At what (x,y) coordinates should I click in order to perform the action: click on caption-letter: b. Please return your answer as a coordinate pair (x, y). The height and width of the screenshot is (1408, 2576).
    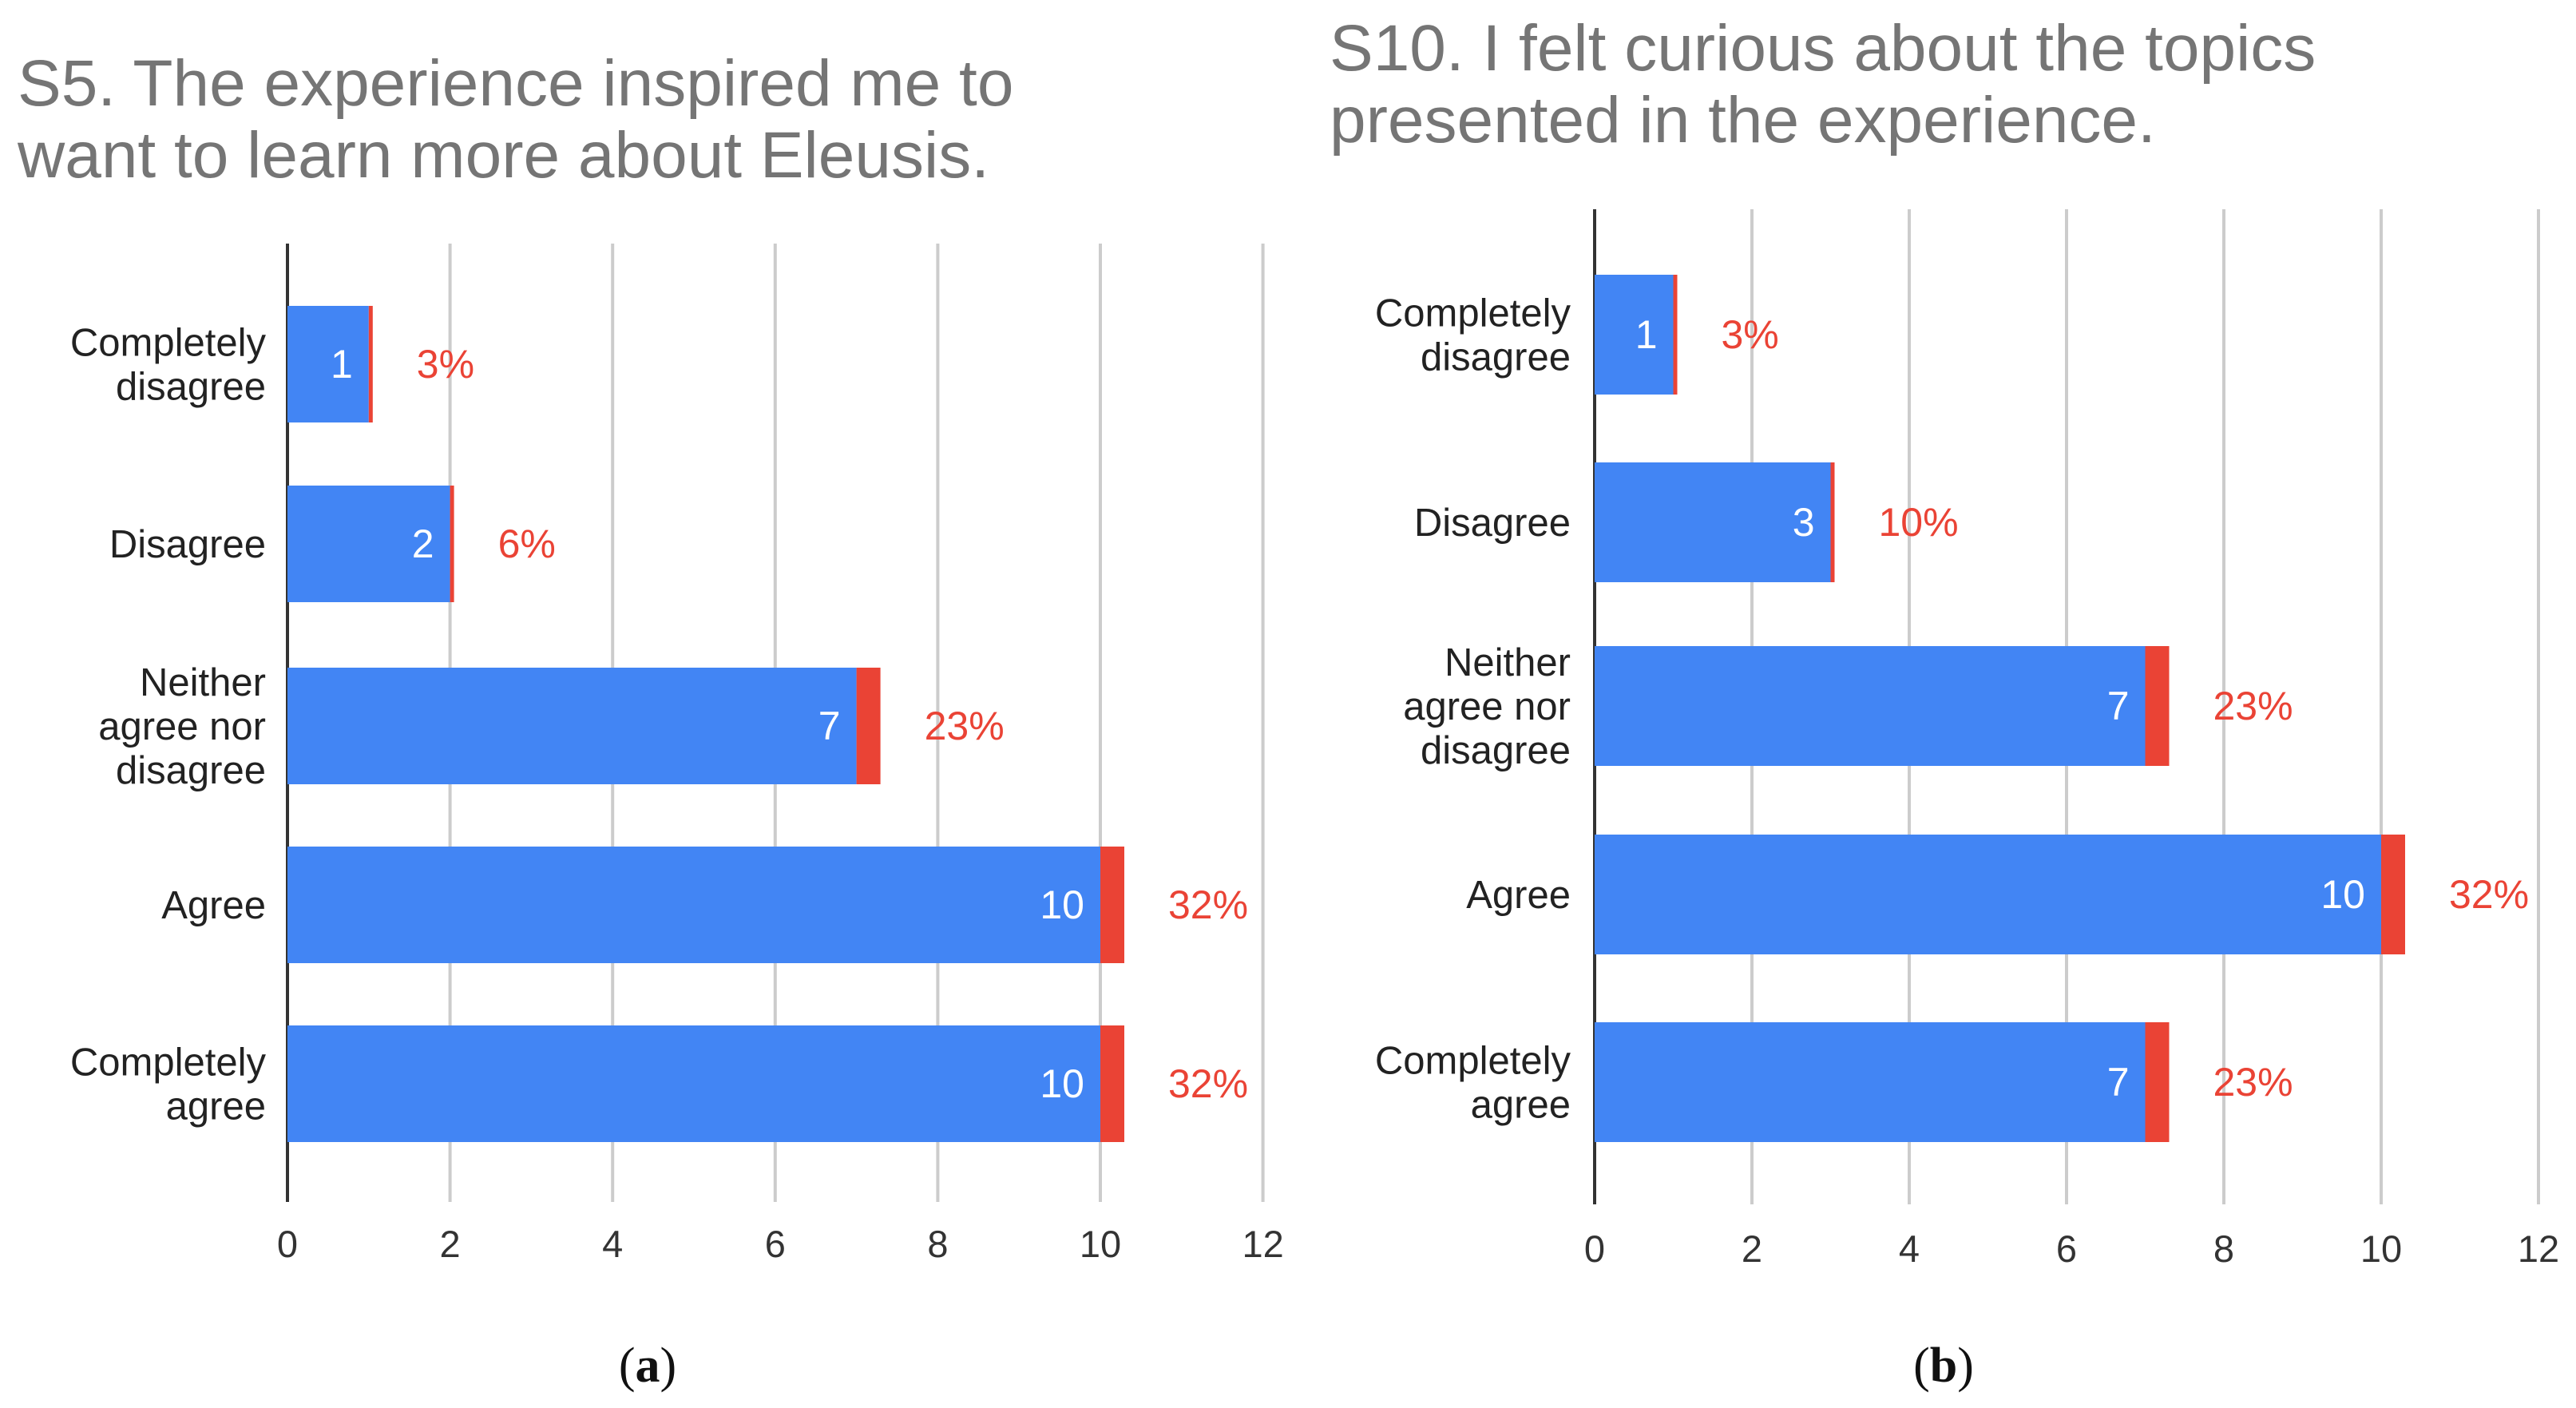
    Looking at the image, I should click on (1944, 1366).